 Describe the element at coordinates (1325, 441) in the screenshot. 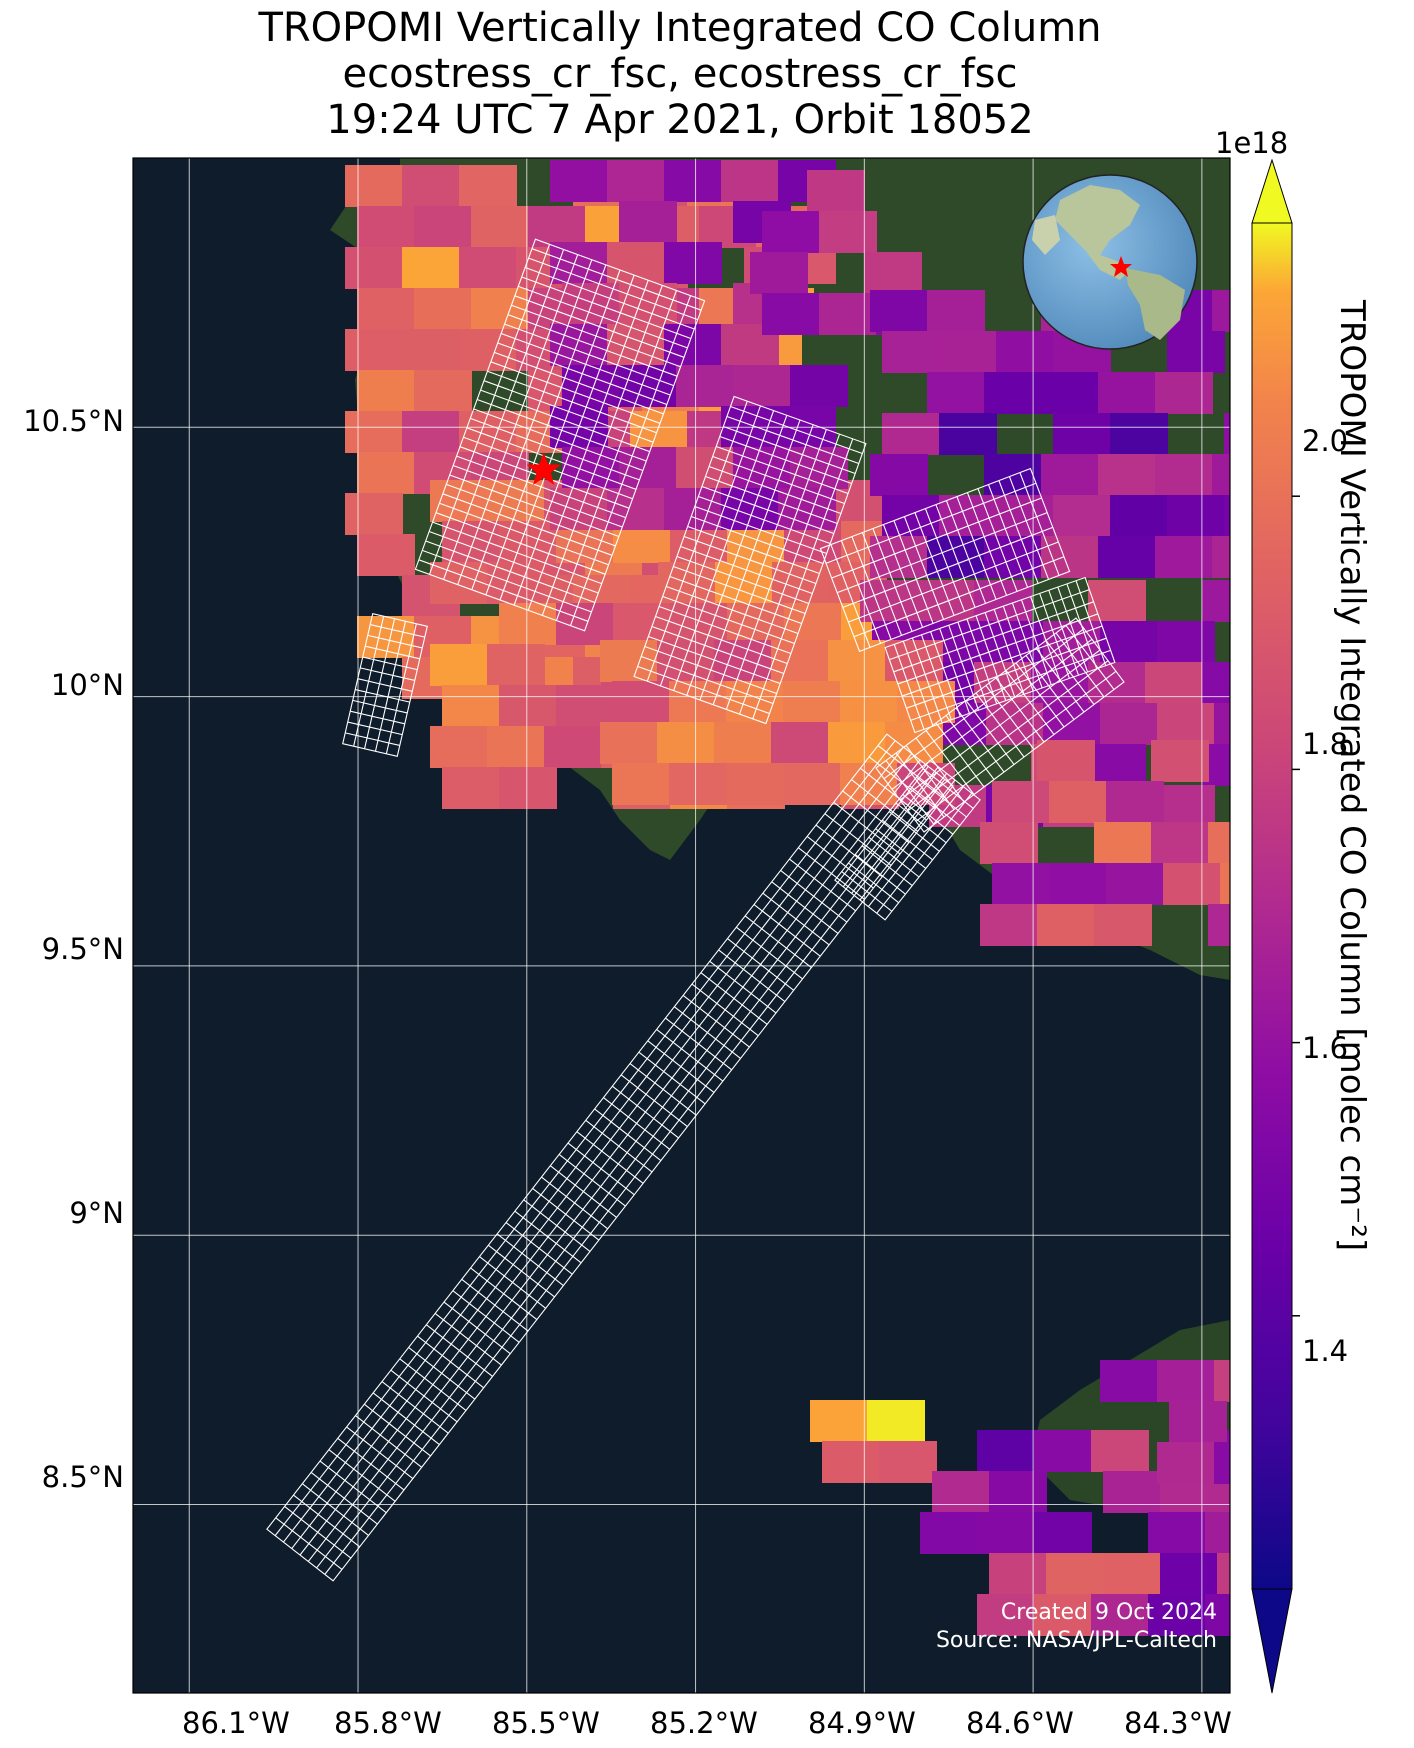

I see `colorbar-tick-label: 2.0` at that location.